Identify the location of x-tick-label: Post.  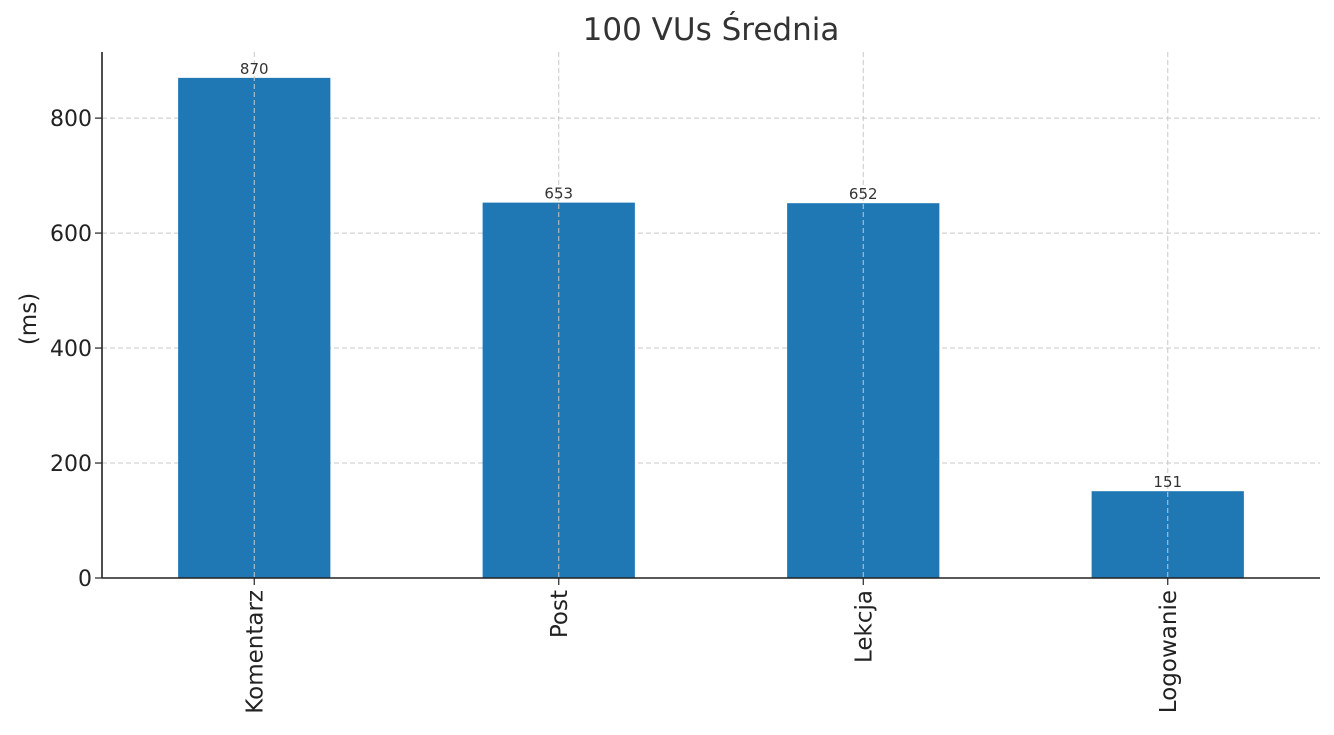
(560, 614).